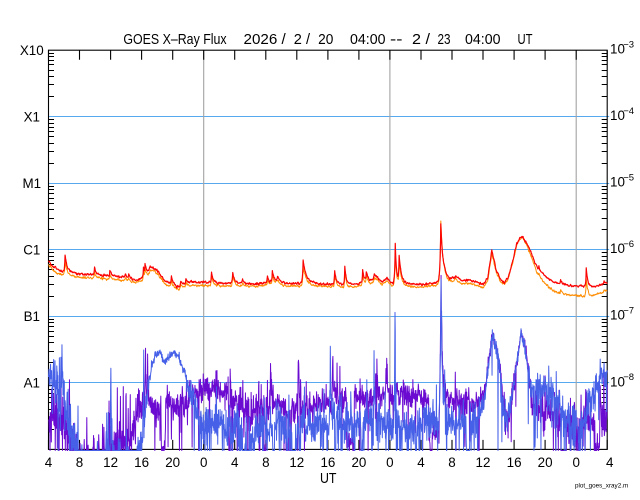 This screenshot has height=500, width=640. Describe the element at coordinates (628, 311) in the screenshot. I see `svg-text: −7` at that location.